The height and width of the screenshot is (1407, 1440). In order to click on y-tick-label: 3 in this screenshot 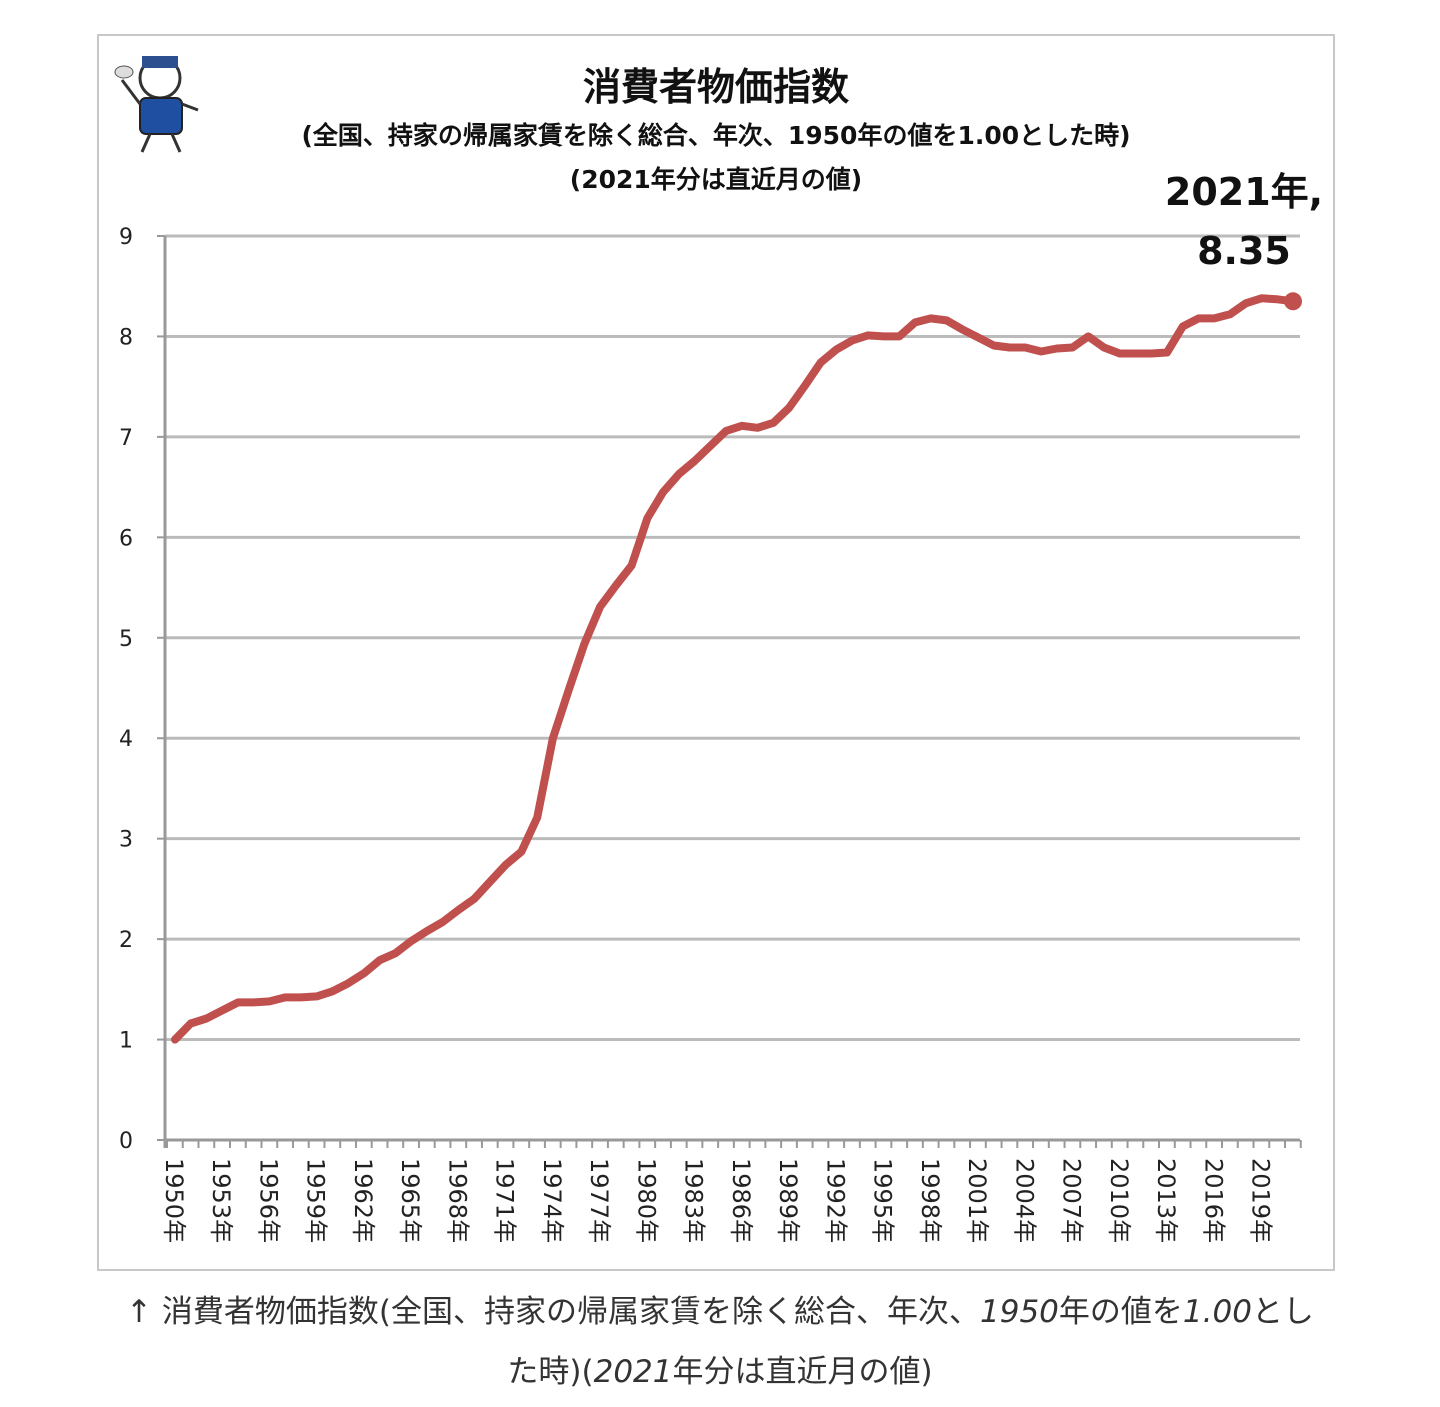, I will do `click(126, 840)`.